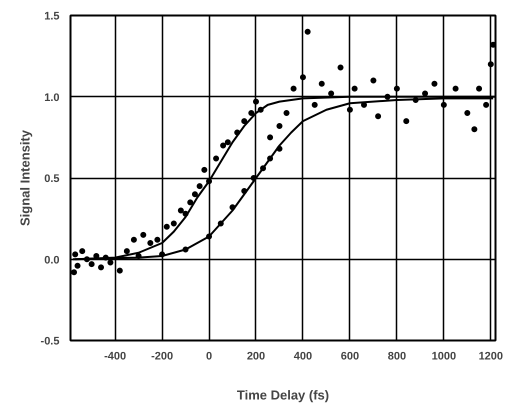 The width and height of the screenshot is (521, 413). Describe the element at coordinates (350, 356) in the screenshot. I see `x-tick-label: 600` at that location.